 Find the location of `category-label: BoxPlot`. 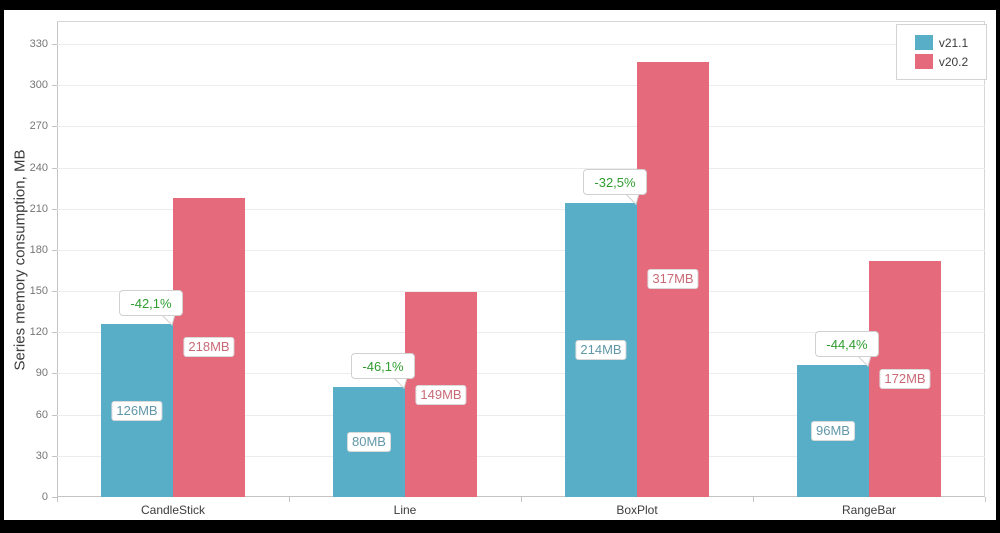

category-label: BoxPlot is located at coordinates (637, 510).